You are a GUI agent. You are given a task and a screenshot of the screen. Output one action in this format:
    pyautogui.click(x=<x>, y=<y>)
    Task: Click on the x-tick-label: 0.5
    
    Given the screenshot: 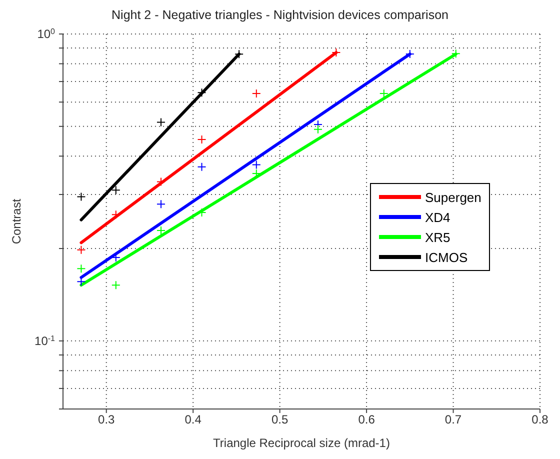 What is the action you would take?
    pyautogui.click(x=279, y=419)
    